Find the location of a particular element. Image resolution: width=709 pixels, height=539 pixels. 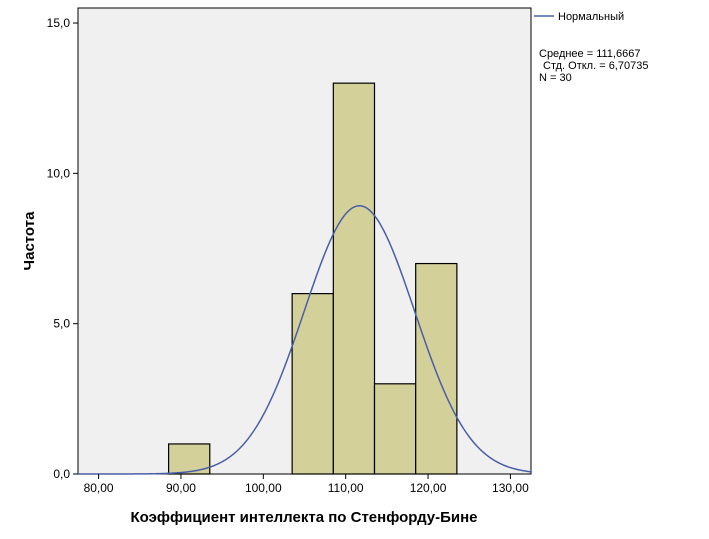

x-tick-label: 130,00 is located at coordinates (510, 488).